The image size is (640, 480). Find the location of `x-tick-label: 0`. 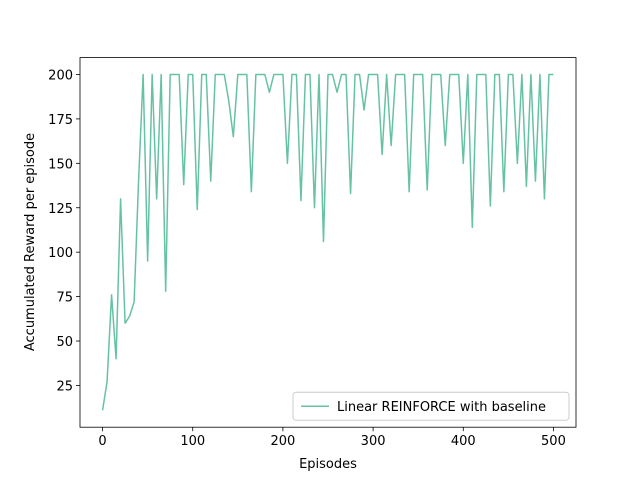

x-tick-label: 0 is located at coordinates (102, 441).